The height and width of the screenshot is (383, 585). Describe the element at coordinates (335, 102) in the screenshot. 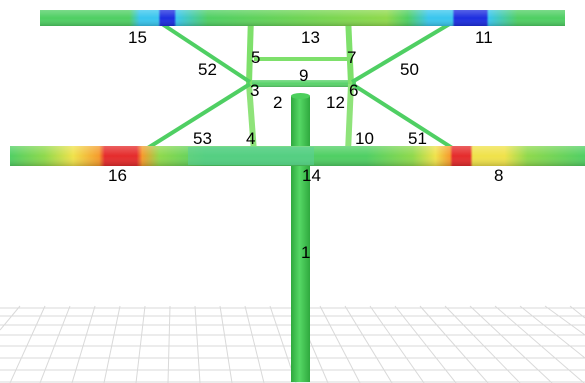

I see `member-label-12: 12` at that location.